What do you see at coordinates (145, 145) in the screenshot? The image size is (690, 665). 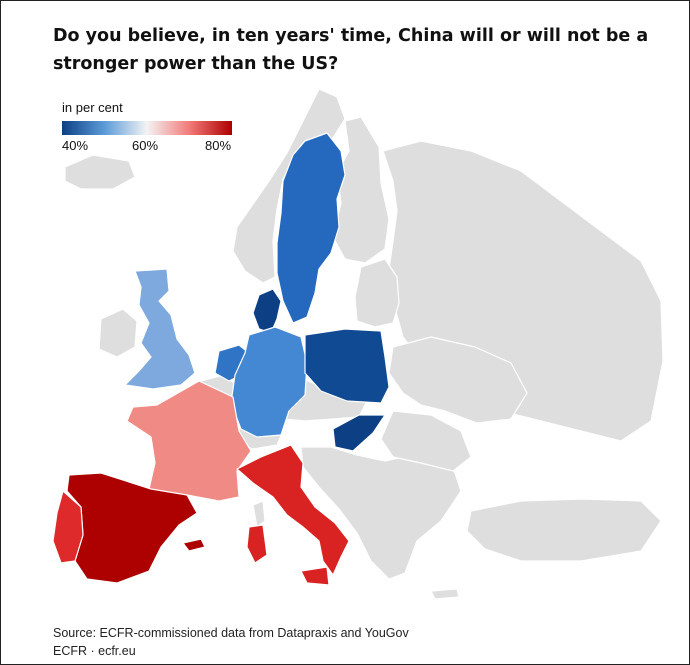 I see `legend-tick-60: 60%` at bounding box center [145, 145].